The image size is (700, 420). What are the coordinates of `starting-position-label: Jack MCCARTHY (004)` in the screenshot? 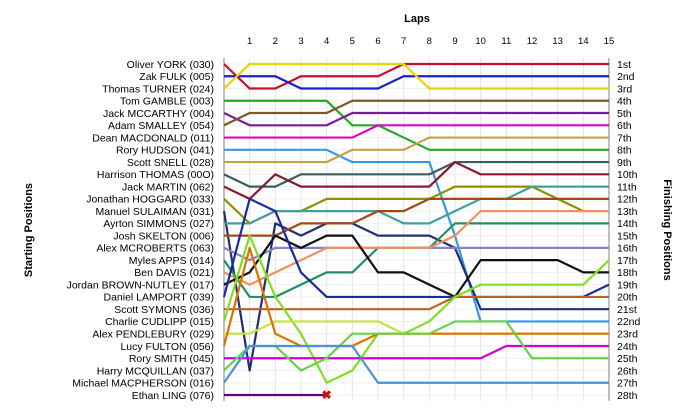 It's located at (158, 114).